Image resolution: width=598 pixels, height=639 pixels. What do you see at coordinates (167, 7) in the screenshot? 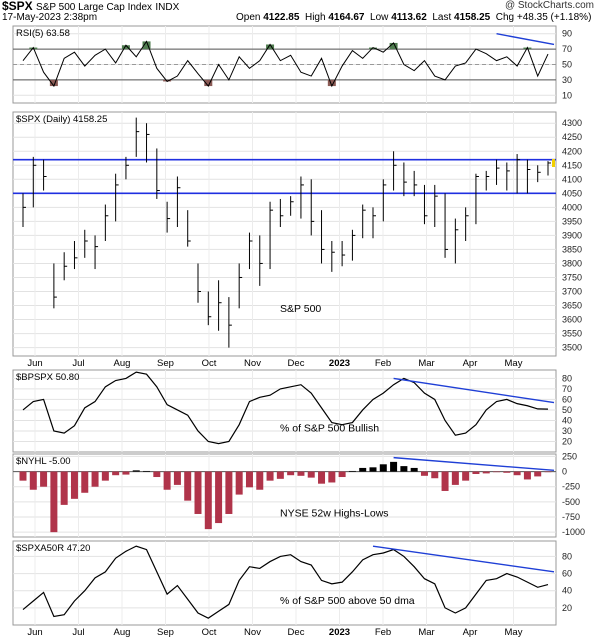
I see `symbol-exchange: INDX` at bounding box center [167, 7].